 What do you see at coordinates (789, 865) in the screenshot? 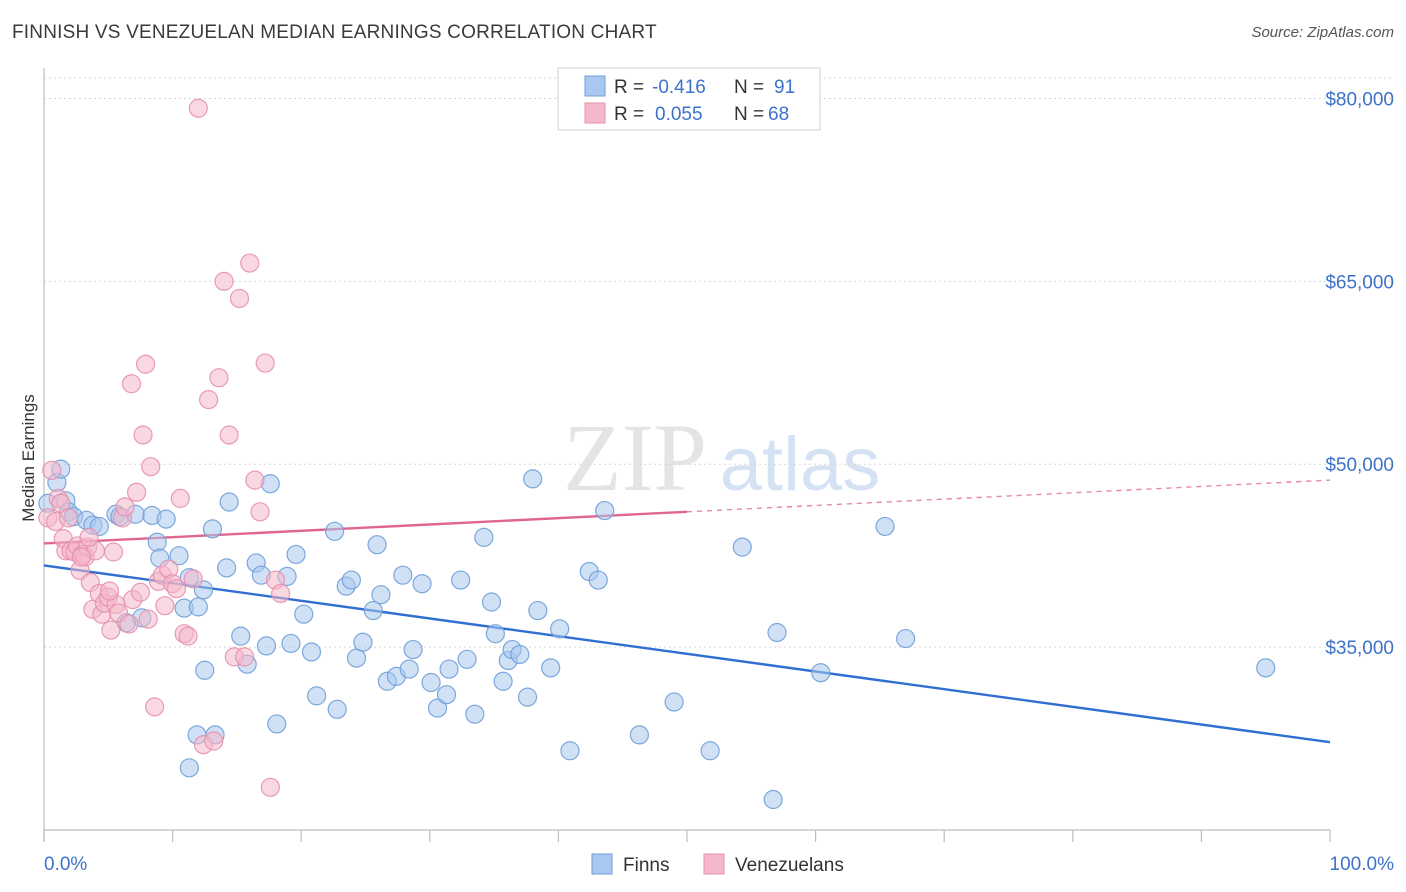
I see `series-legend-venezuelans-label: Venezuelans` at bounding box center [789, 865].